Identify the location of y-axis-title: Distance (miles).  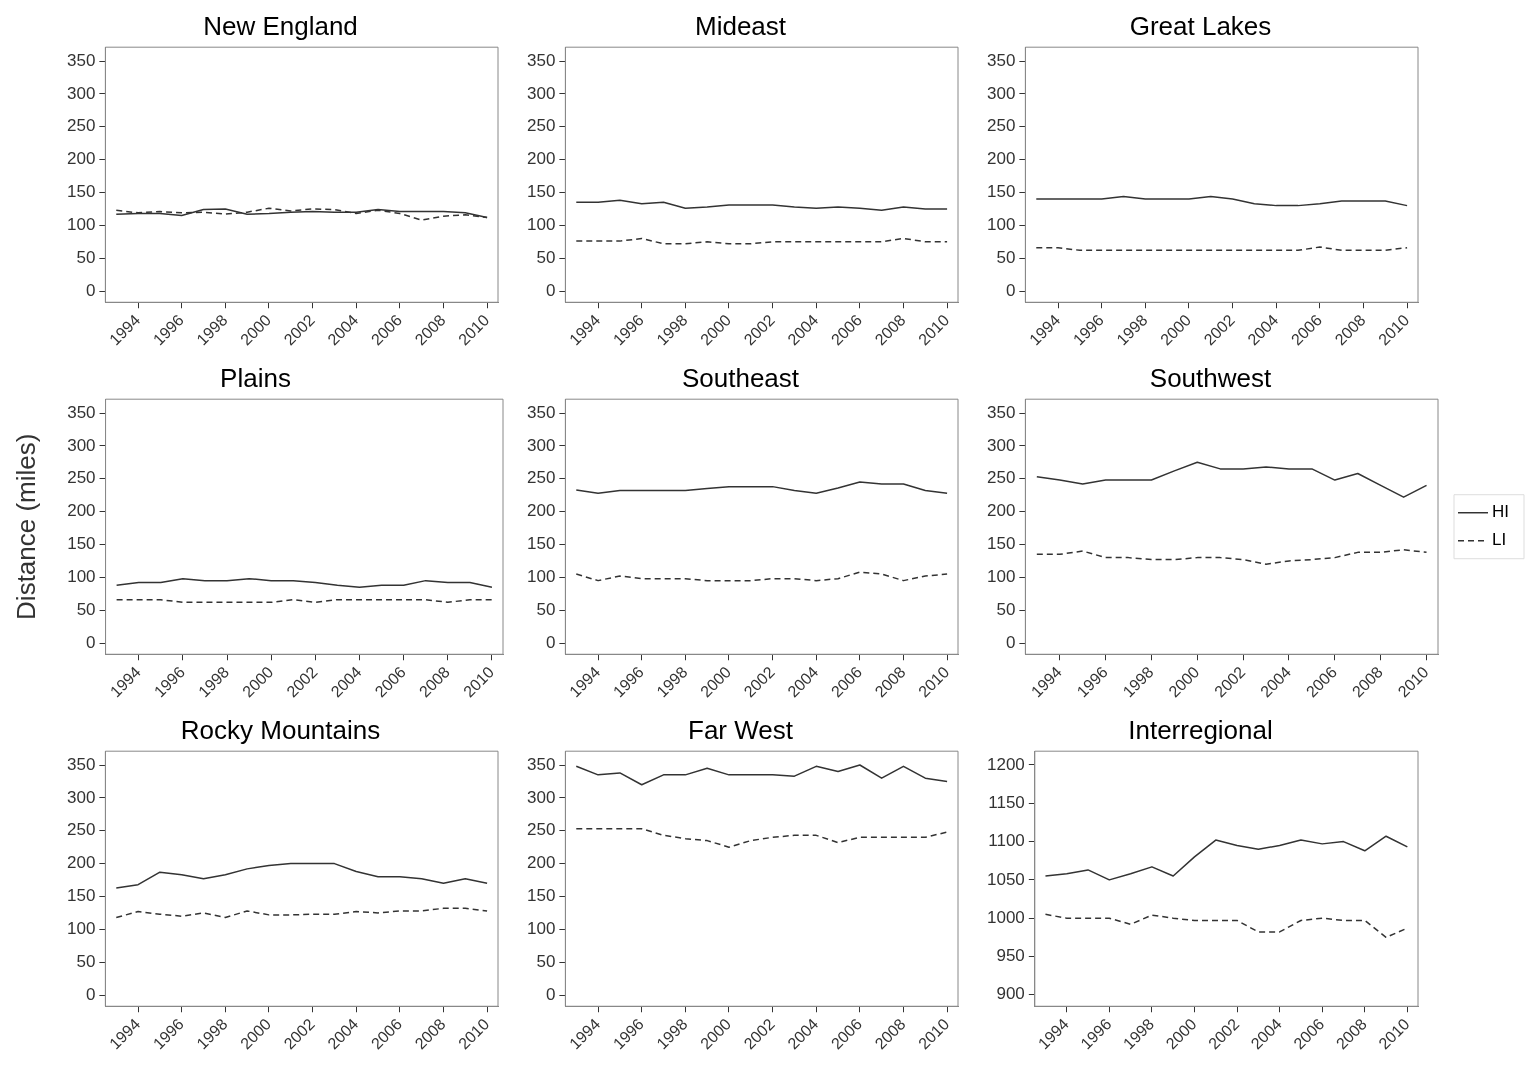
(25, 526).